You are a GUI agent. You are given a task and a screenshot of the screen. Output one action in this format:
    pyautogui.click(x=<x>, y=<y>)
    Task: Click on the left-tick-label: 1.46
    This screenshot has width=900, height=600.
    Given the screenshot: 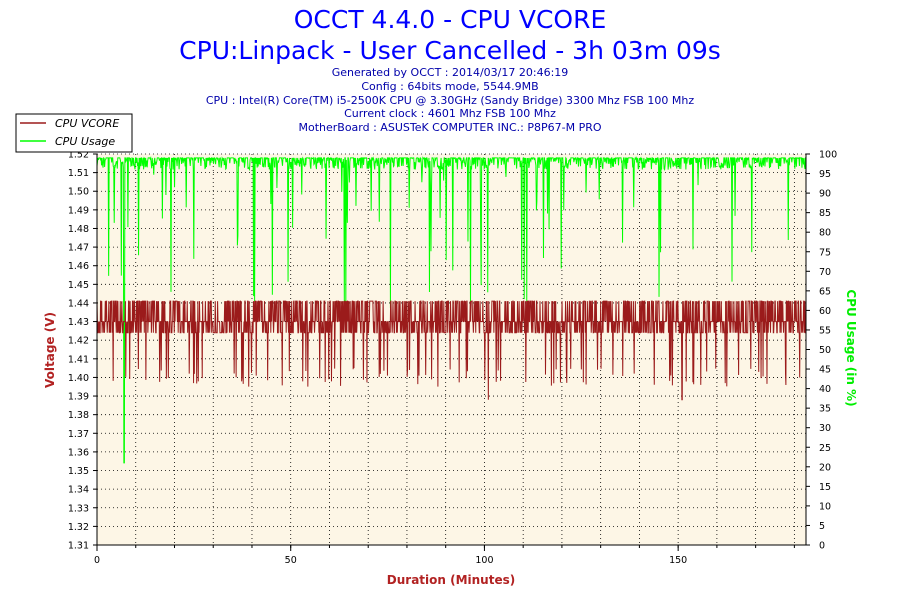 What is the action you would take?
    pyautogui.click(x=78, y=266)
    